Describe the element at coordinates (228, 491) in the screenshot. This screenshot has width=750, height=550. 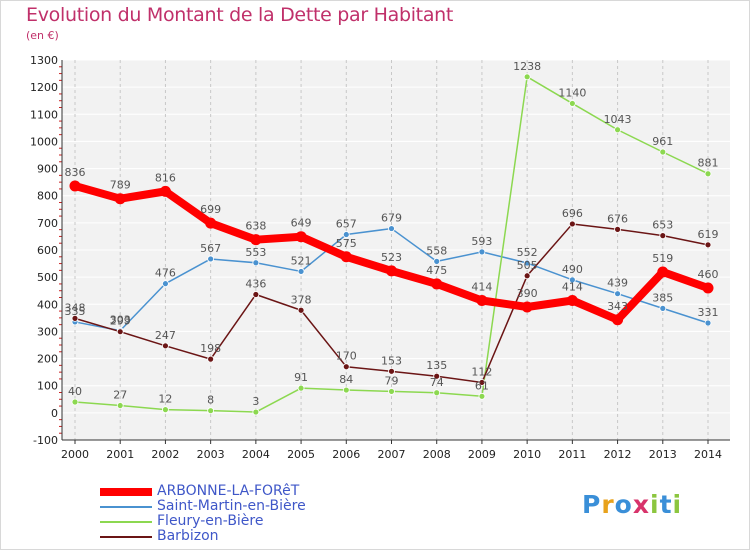
I see `legend-label-arbonne: ARBONNE-LA-FORêT` at that location.